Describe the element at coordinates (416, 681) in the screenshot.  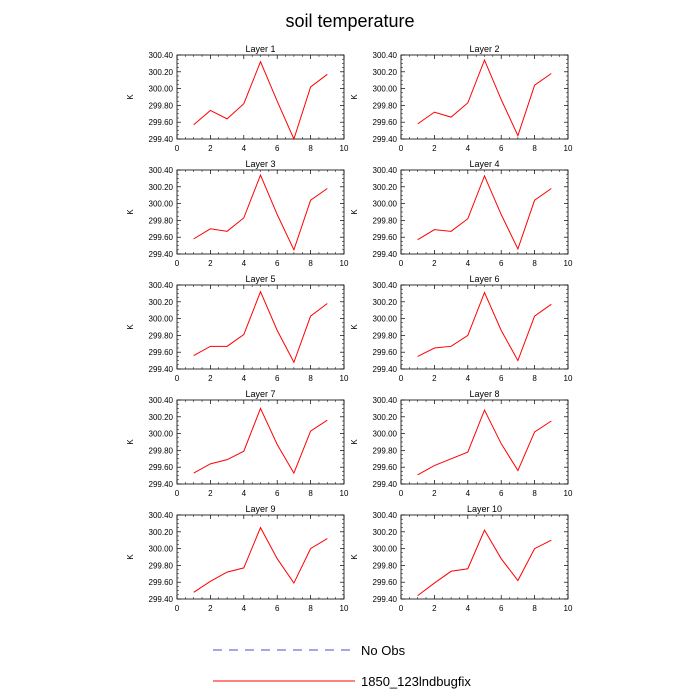
I see `legend-run-label: 1850_123lndbugfix` at that location.